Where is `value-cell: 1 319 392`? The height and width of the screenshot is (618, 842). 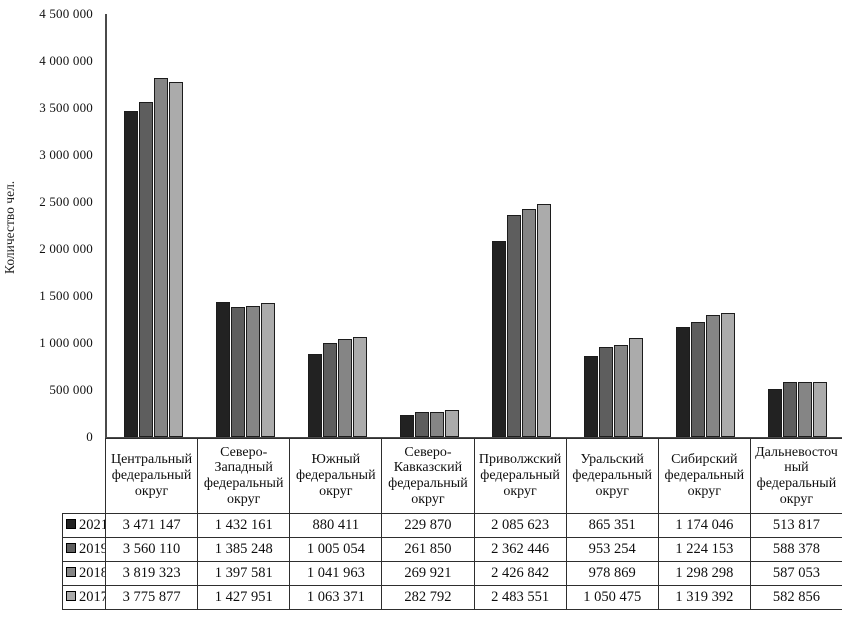
value-cell: 1 319 392 is located at coordinates (704, 597).